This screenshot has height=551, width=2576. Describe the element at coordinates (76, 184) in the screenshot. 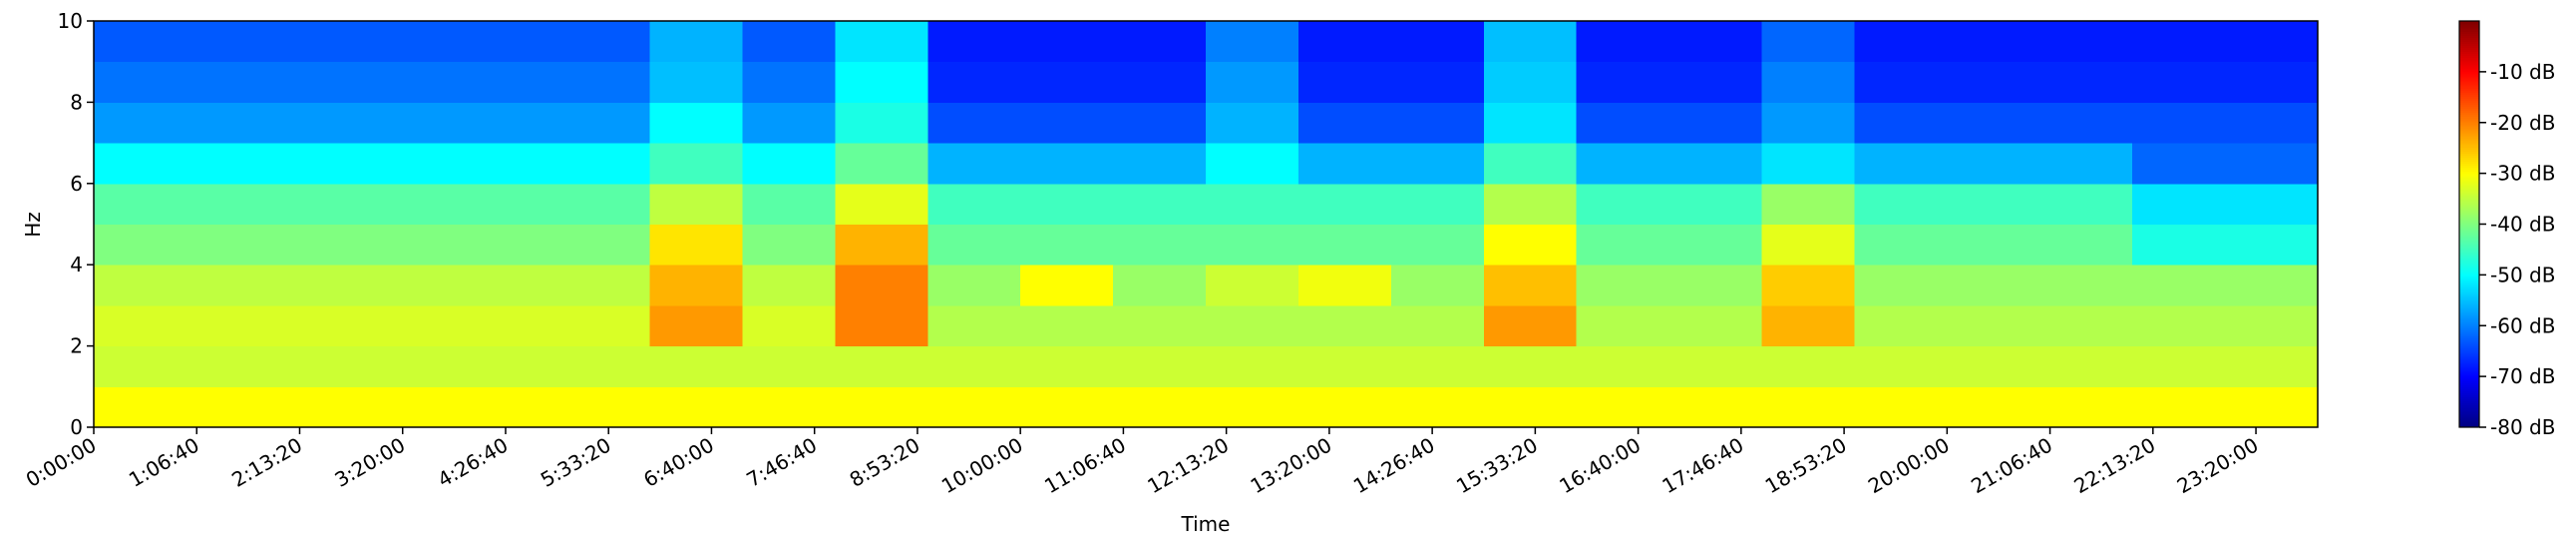

I see `y-tick-label: 6` at that location.